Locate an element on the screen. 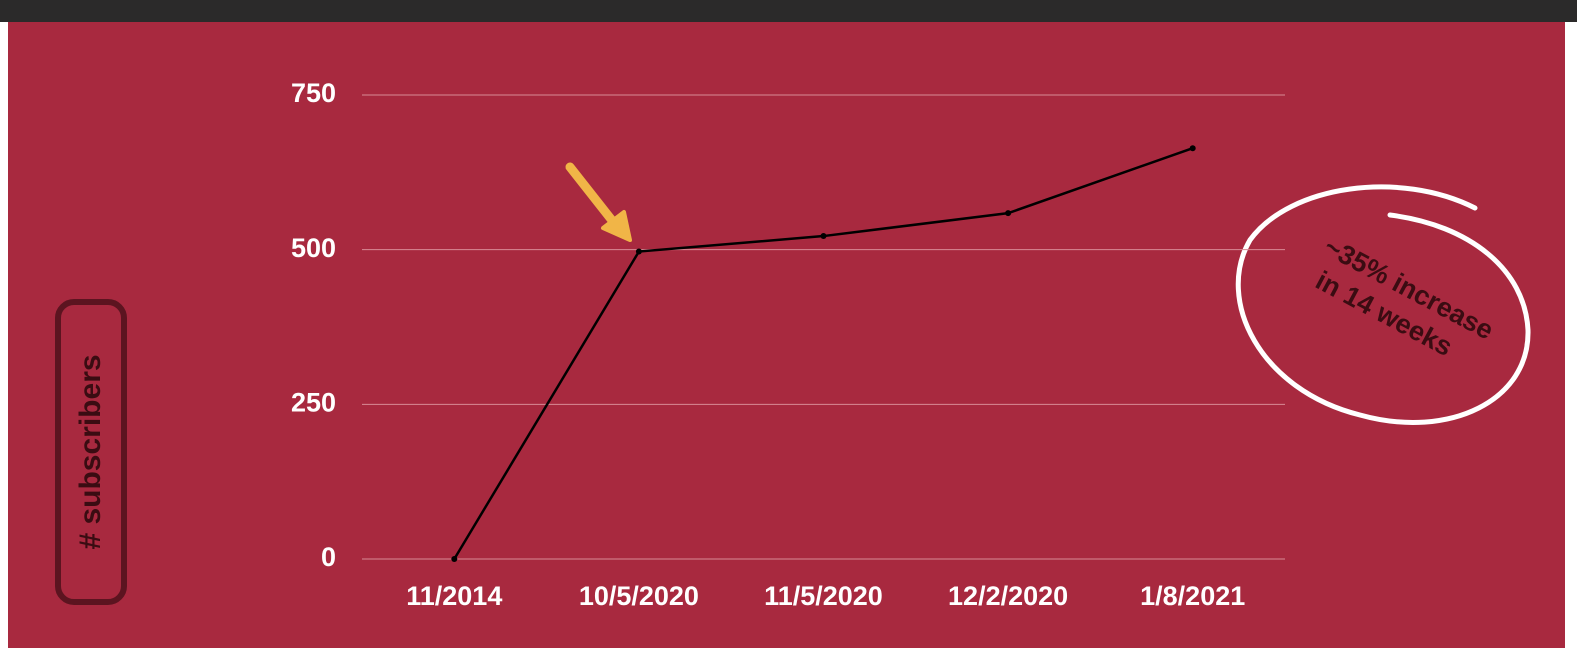 This screenshot has height=660, width=1577. top-bar is located at coordinates (788, 11).